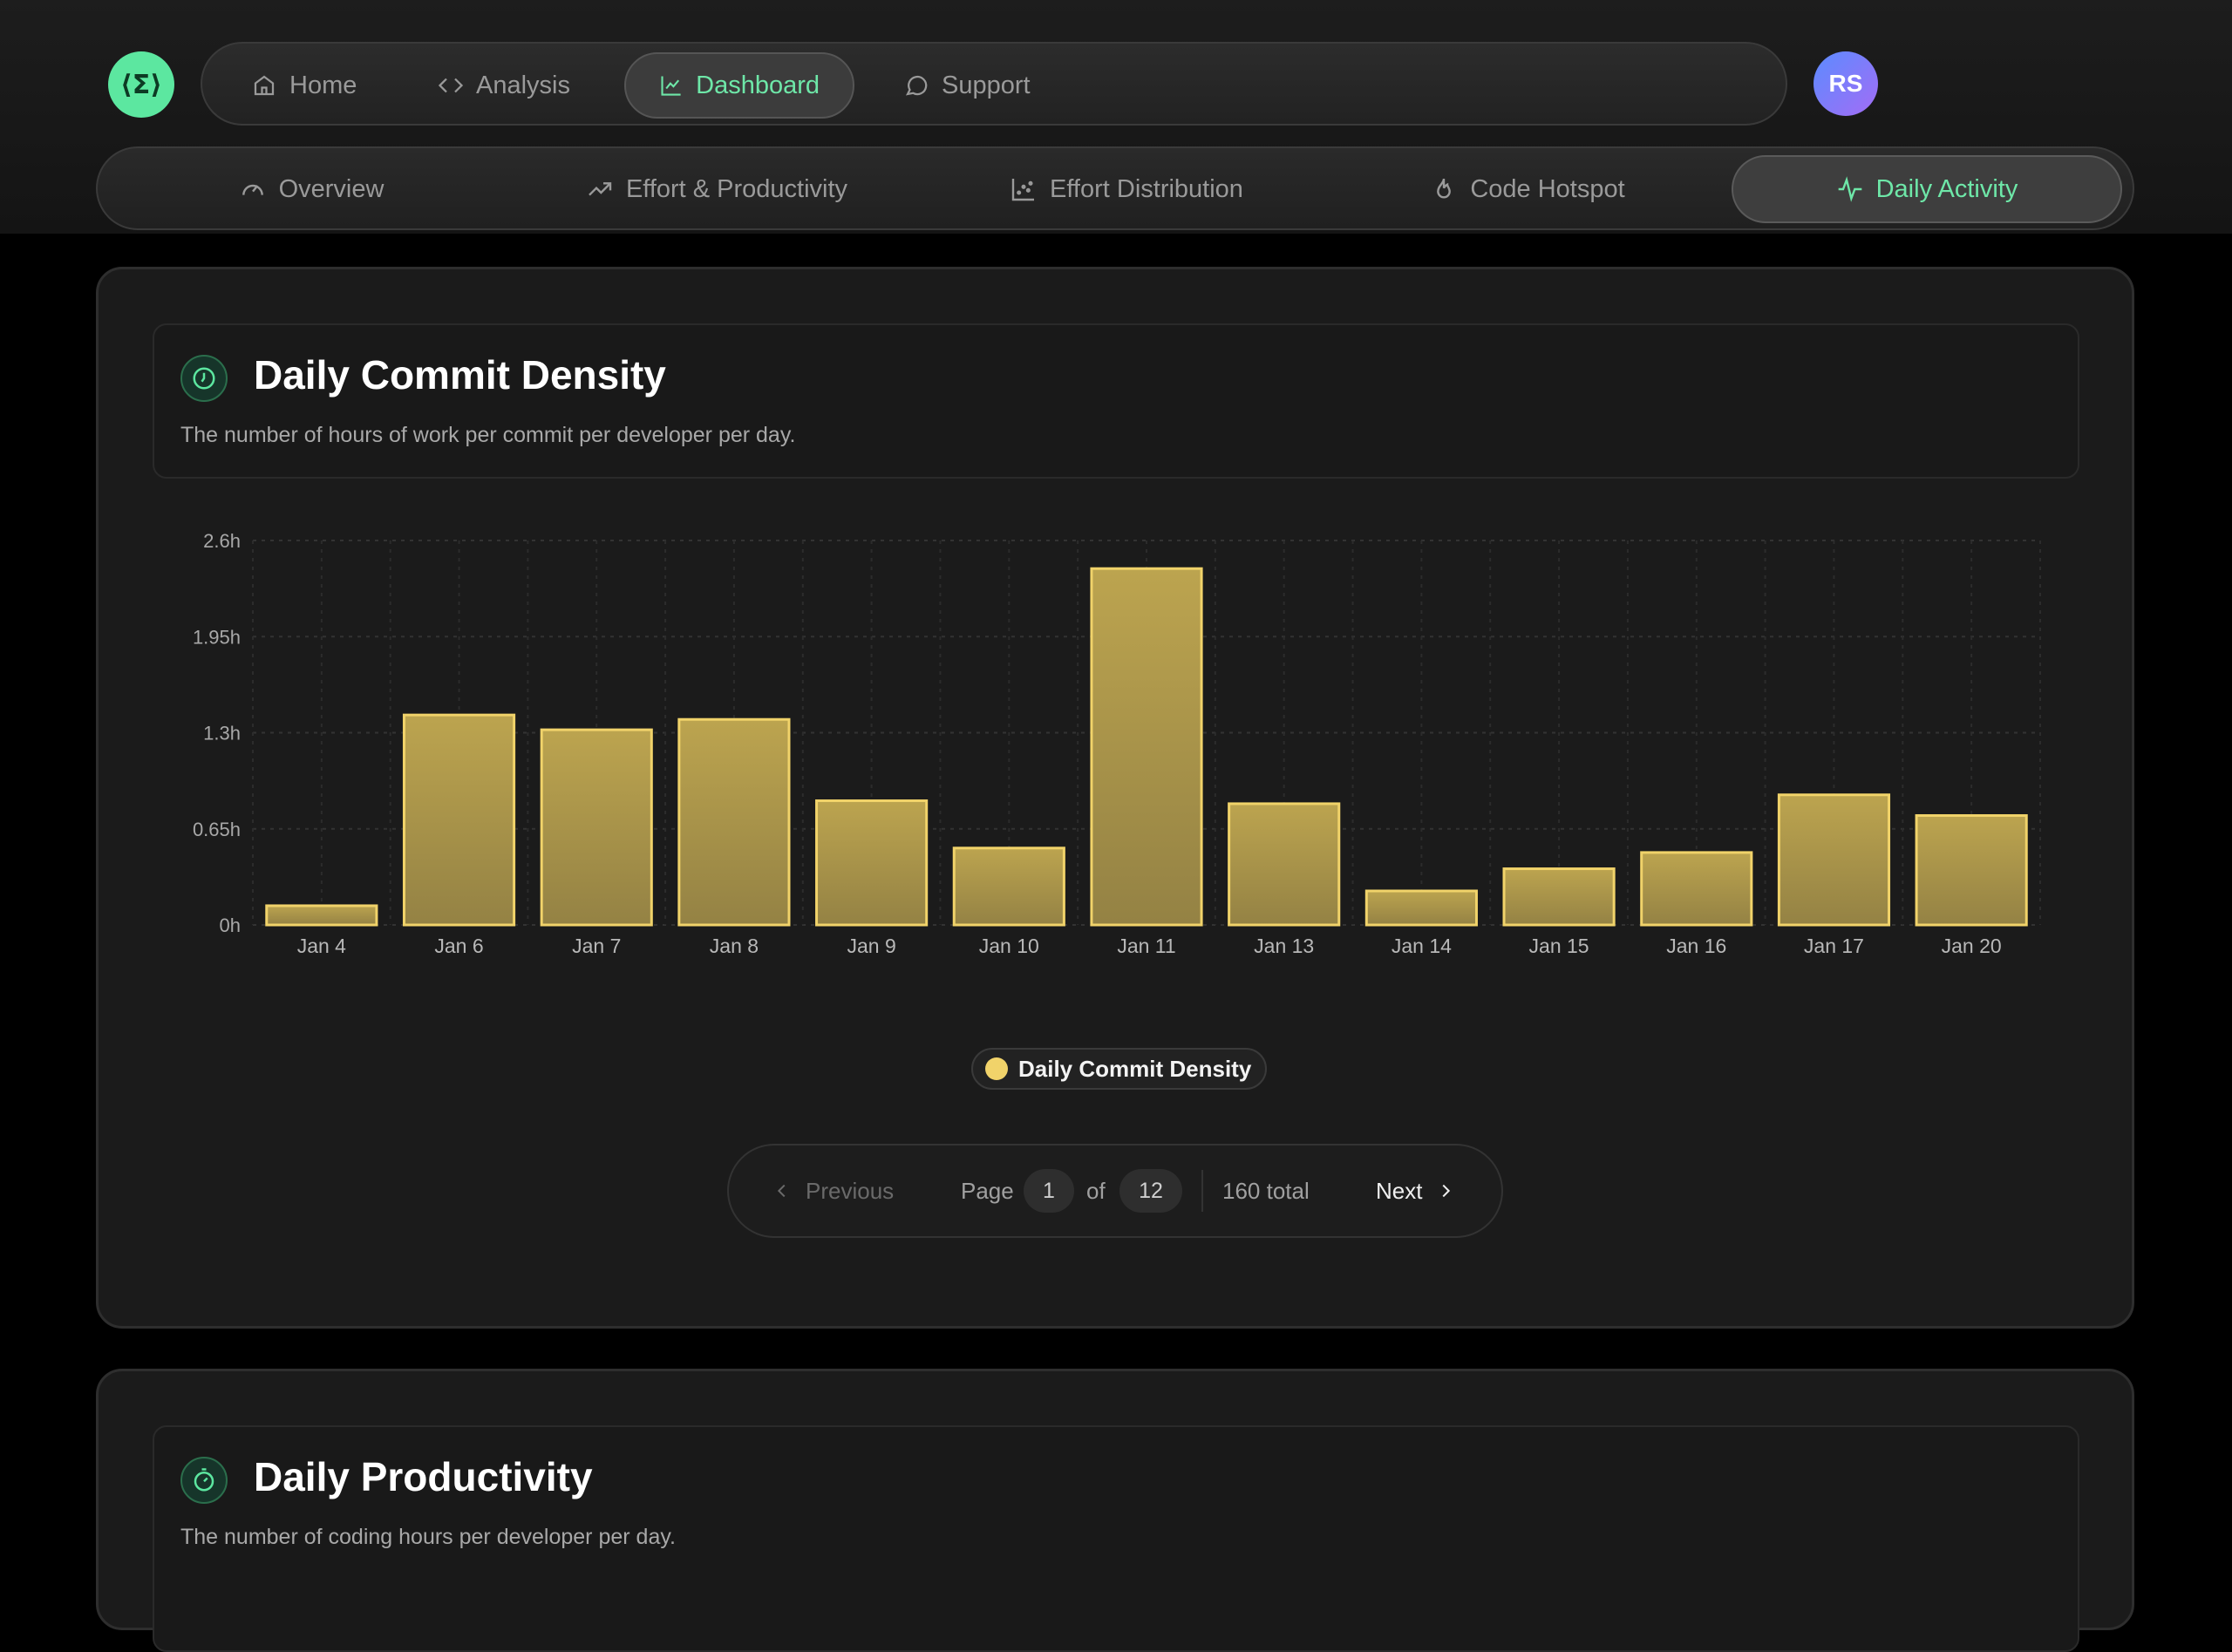 This screenshot has width=2232, height=1652. What do you see at coordinates (736, 188) in the screenshot?
I see `tab-effort-productivity-label: Effort & Productivity` at bounding box center [736, 188].